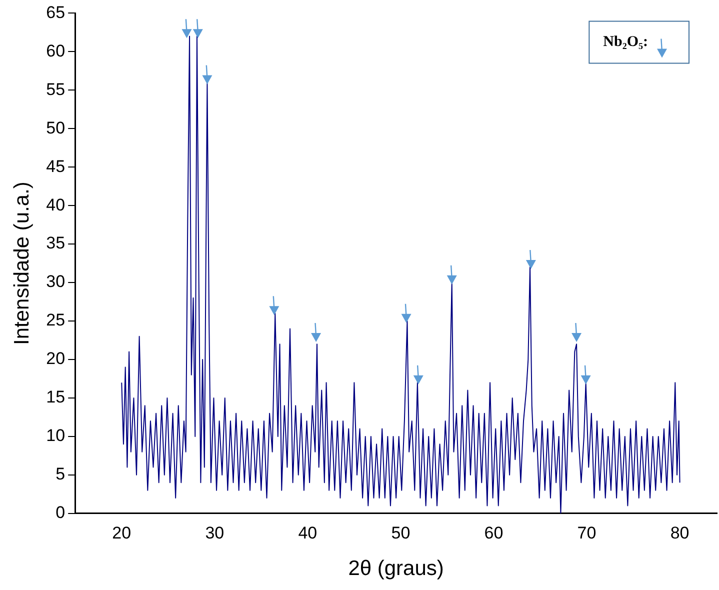  I want to click on x-tick-label: 70, so click(586, 532).